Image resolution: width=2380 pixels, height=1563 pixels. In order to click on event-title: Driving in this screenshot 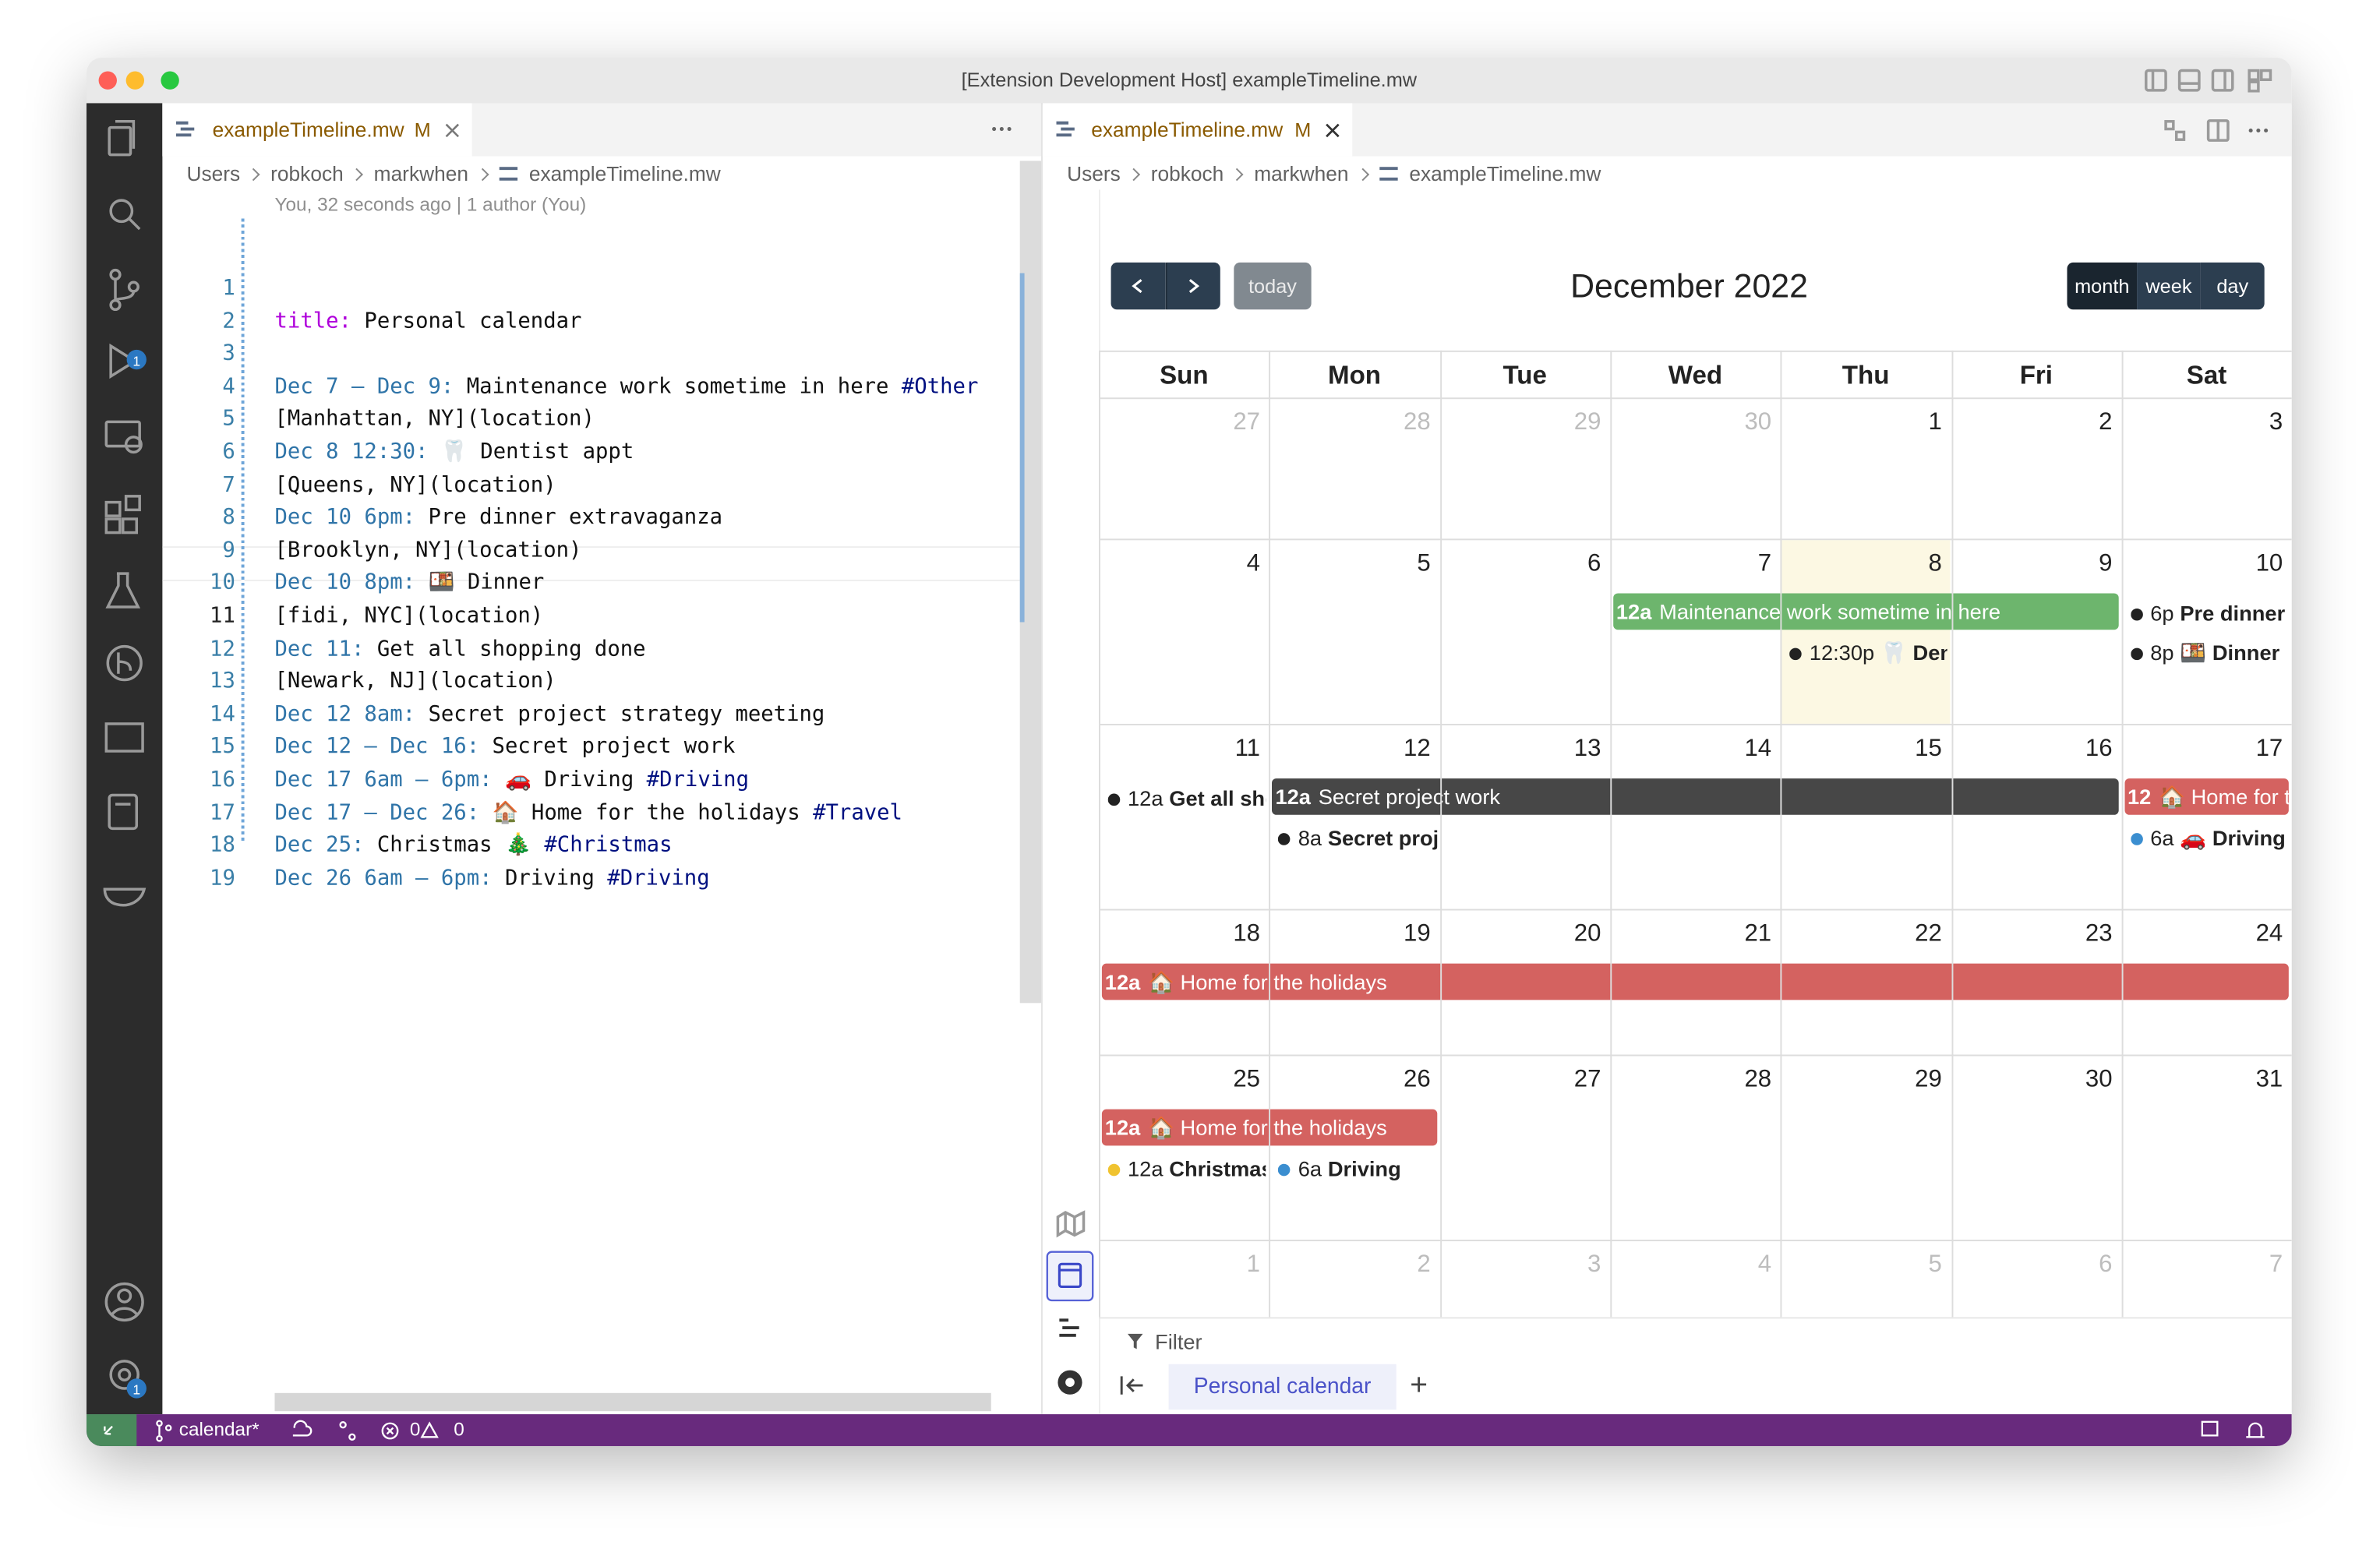, I will do `click(1364, 1168)`.